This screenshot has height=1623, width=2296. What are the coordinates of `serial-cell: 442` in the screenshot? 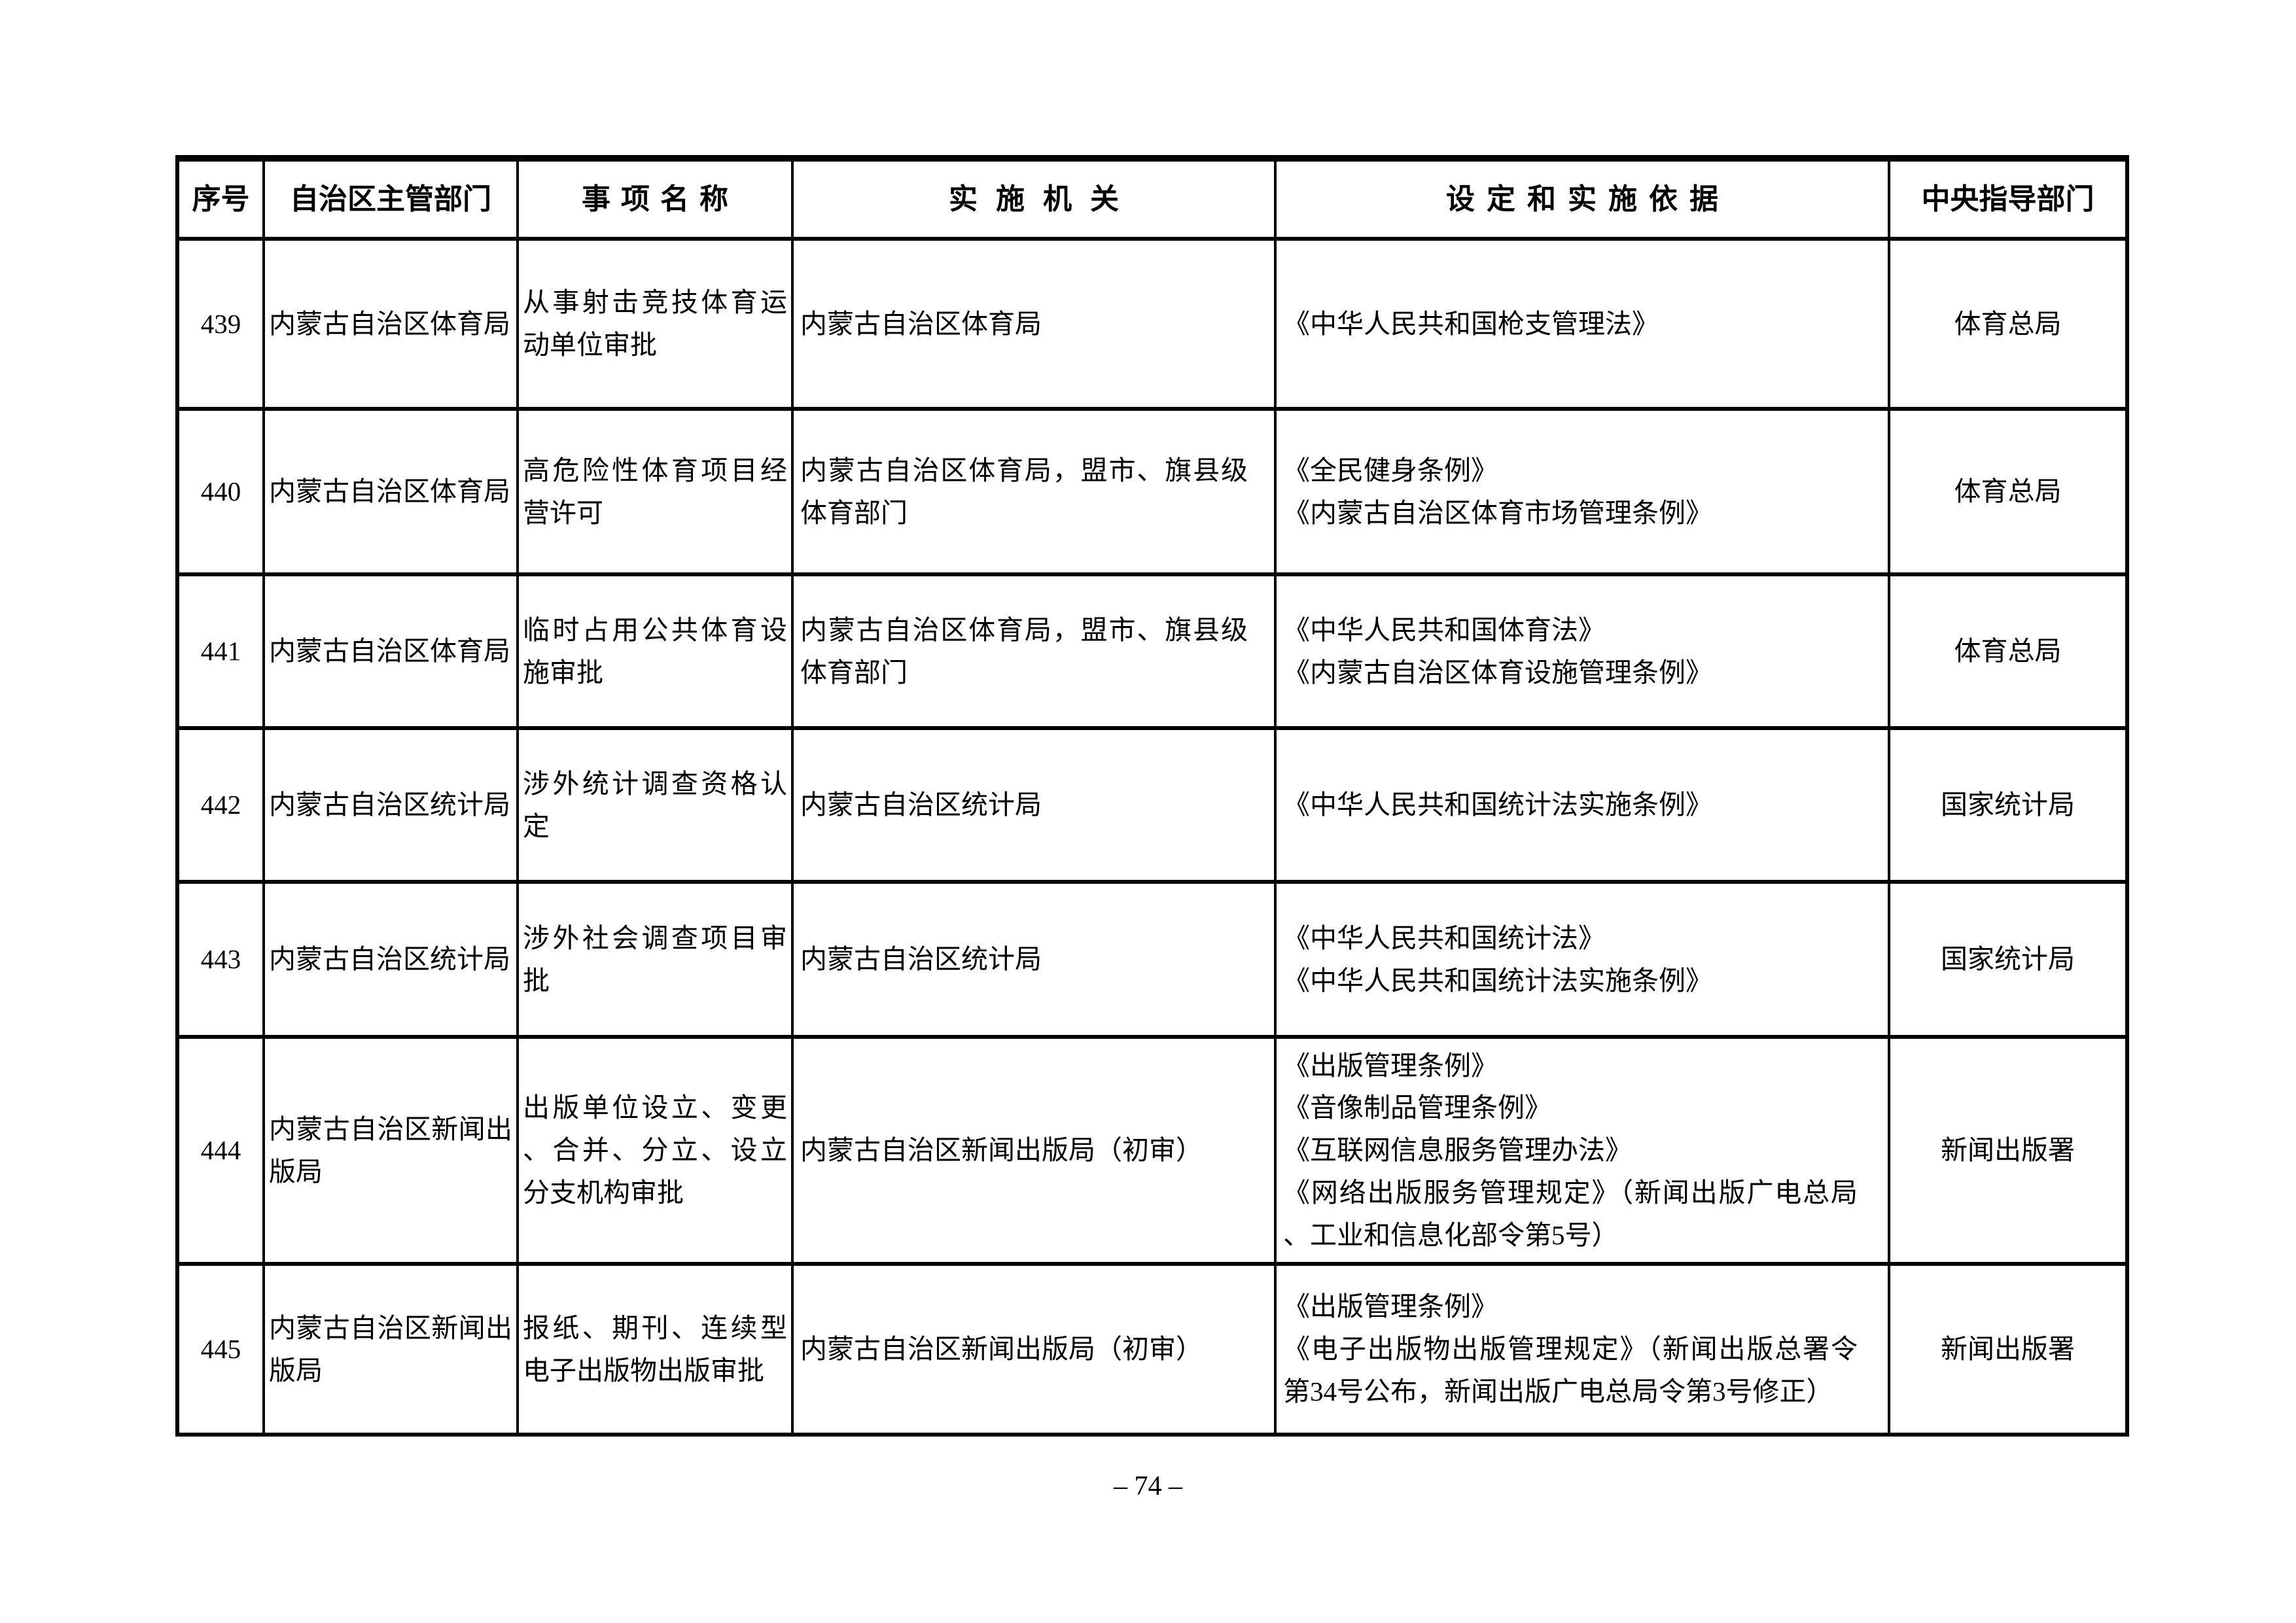 It's located at (220, 805).